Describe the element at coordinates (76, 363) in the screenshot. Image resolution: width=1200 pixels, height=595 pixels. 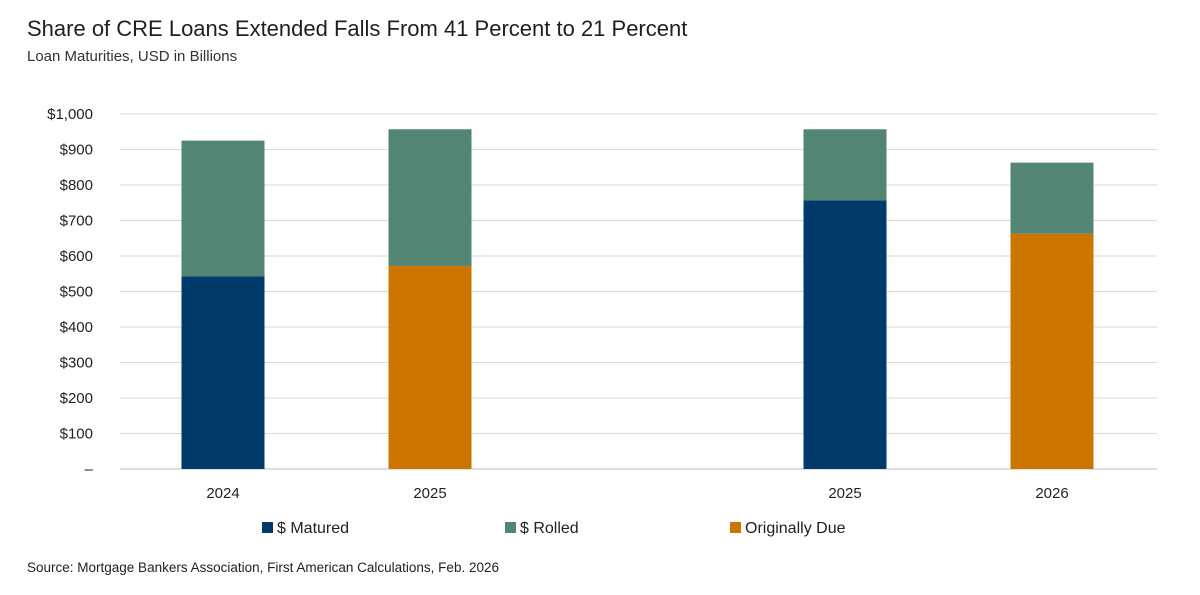
I see `y-tick-label: $300` at that location.